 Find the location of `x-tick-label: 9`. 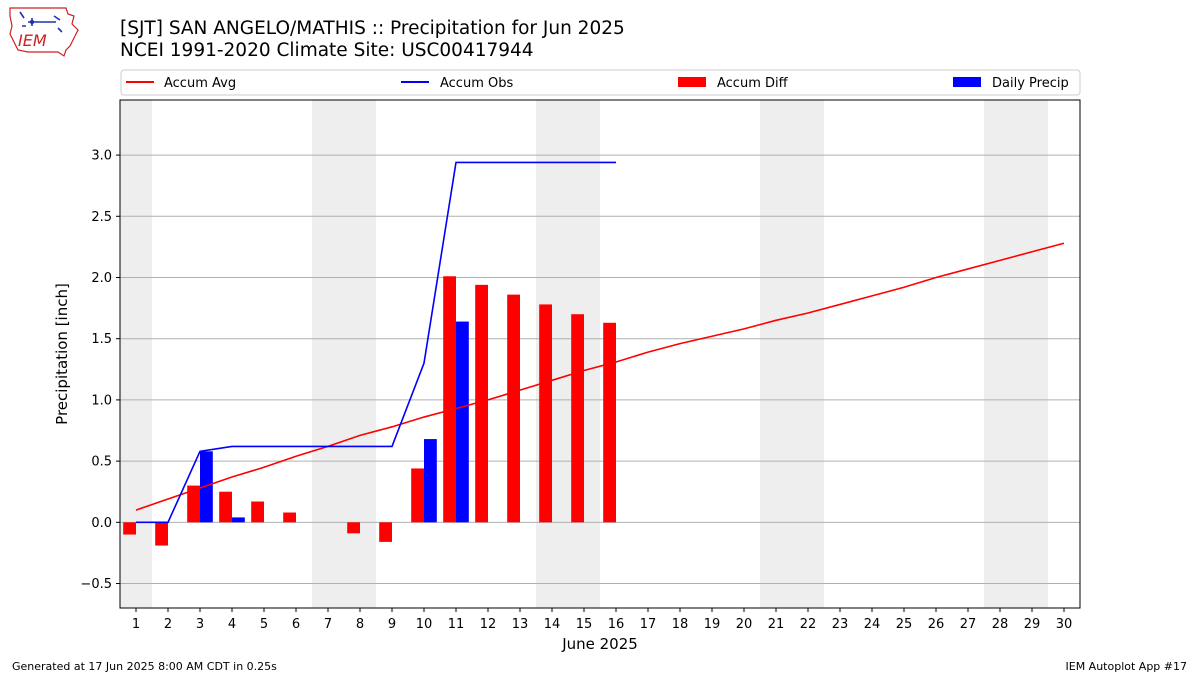

x-tick-label: 9 is located at coordinates (392, 624).